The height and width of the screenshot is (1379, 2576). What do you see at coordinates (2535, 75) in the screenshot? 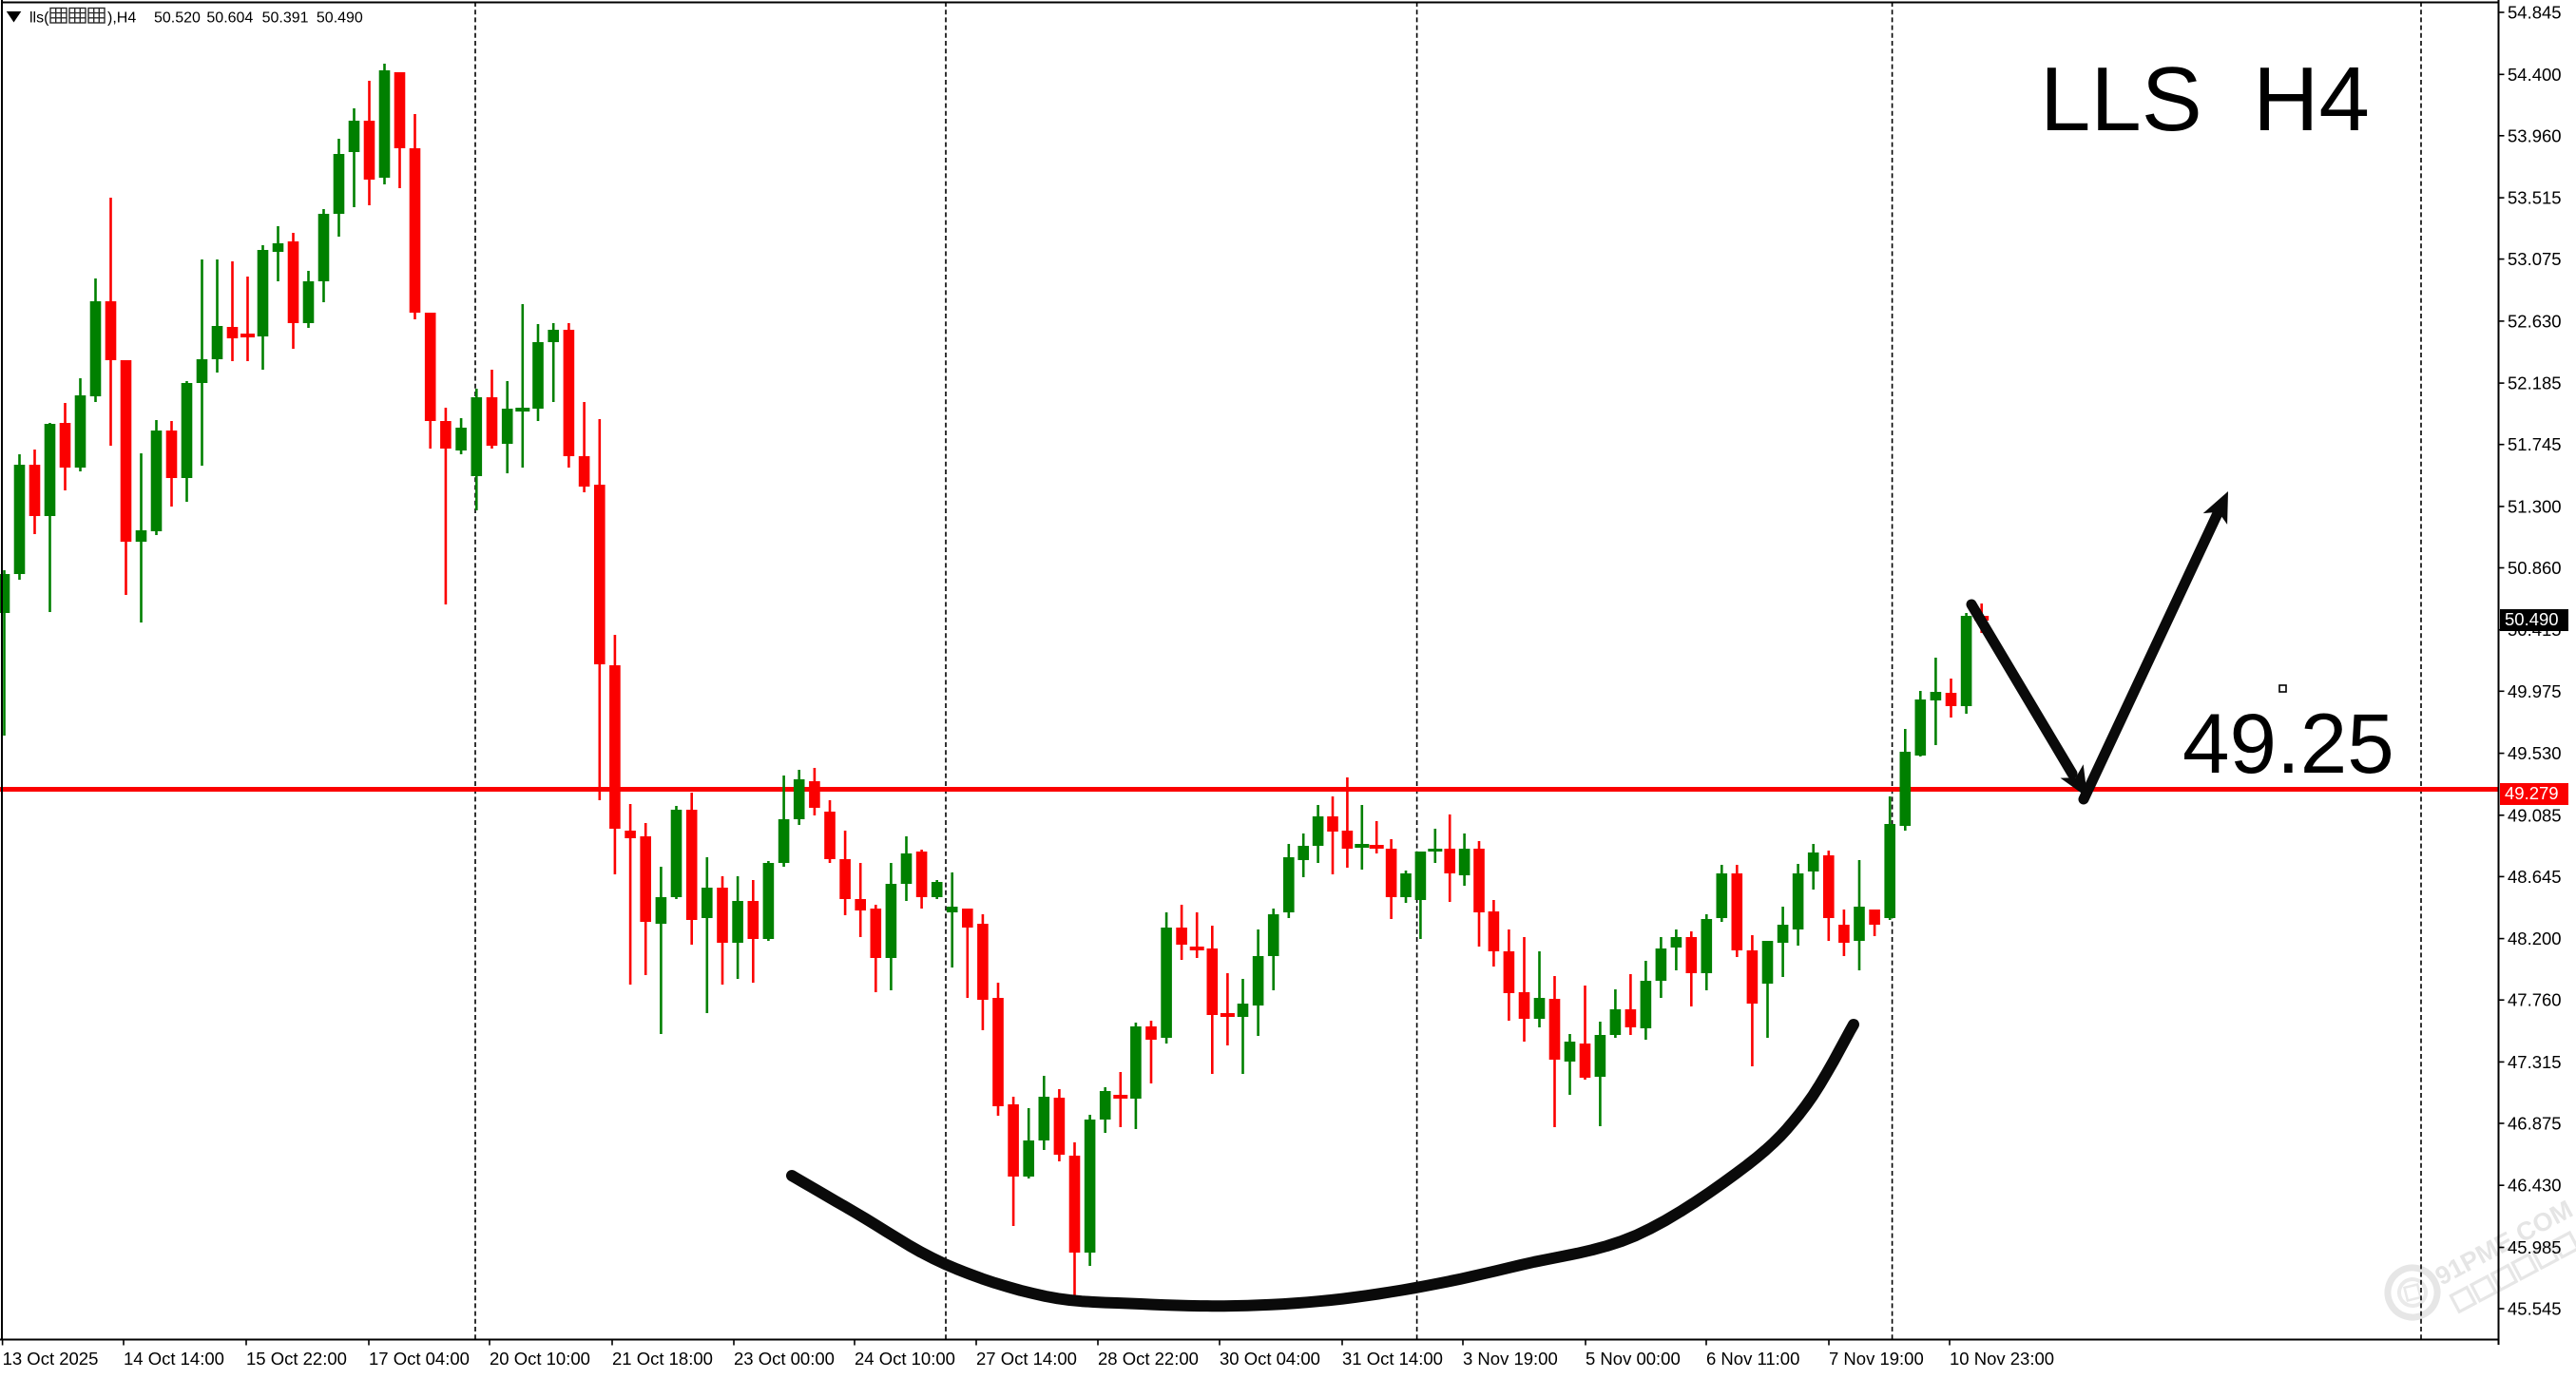
I see `svg-text: 54.400` at bounding box center [2535, 75].